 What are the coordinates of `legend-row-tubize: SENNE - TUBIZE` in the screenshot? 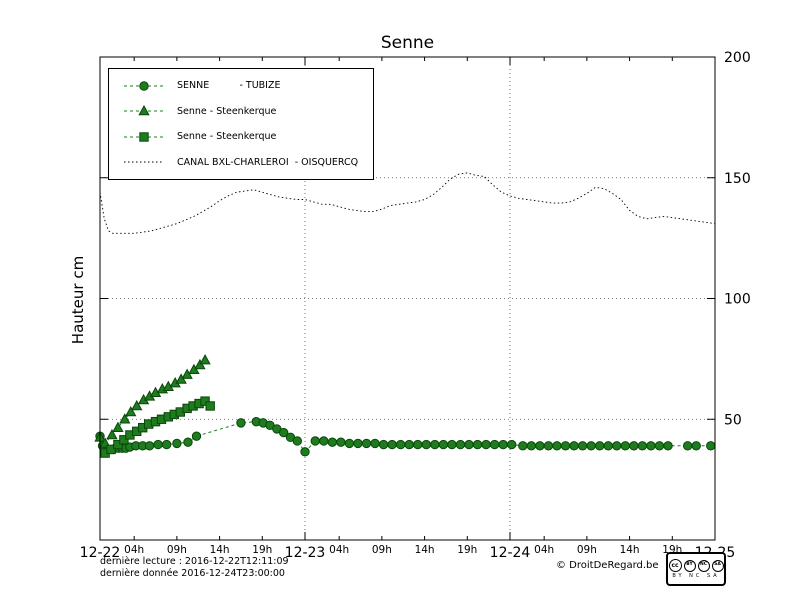 It's located at (241, 86).